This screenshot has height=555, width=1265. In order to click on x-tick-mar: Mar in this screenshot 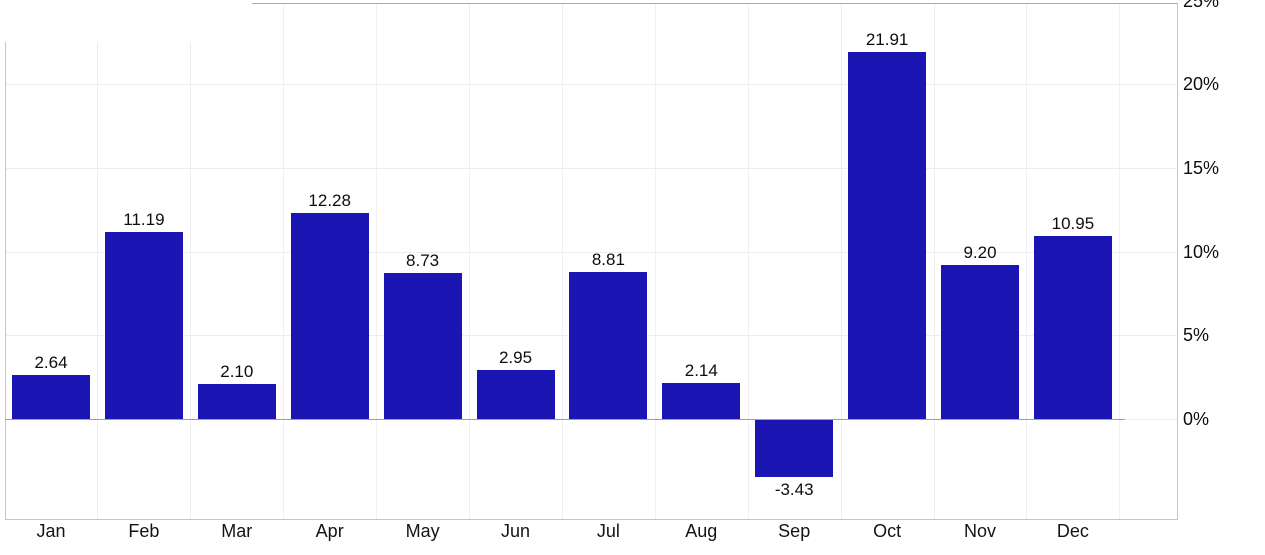, I will do `click(237, 531)`.